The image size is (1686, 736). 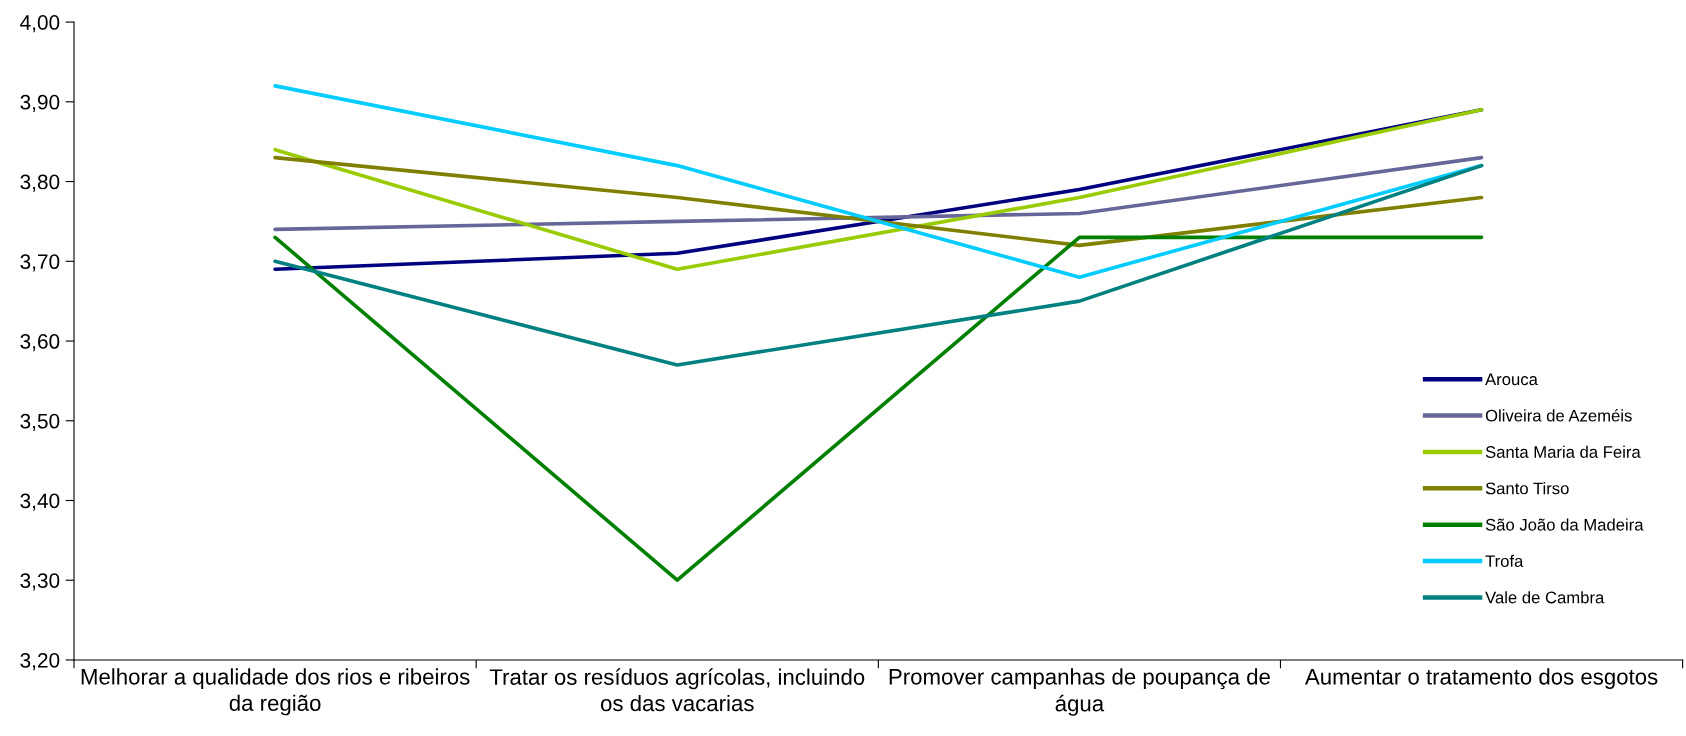 What do you see at coordinates (1563, 451) in the screenshot?
I see `legend-label: Santa Maria da Feira` at bounding box center [1563, 451].